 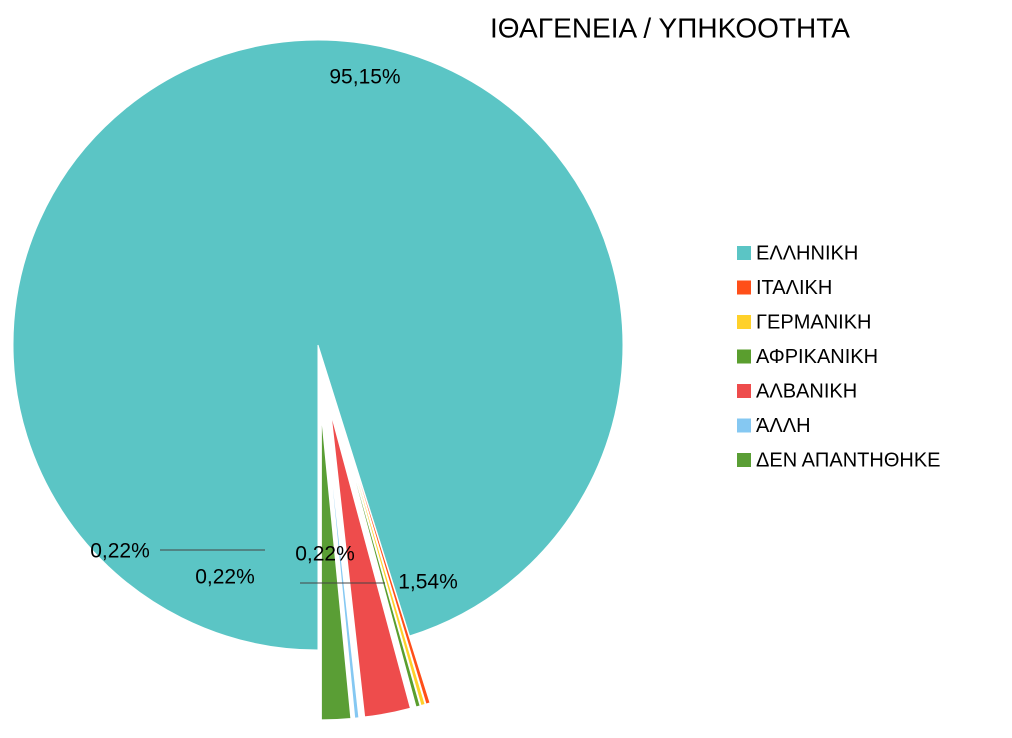 What do you see at coordinates (817, 357) in the screenshot?
I see `legend-label: ΑΦΡΙΚΑΝΙΚΗ` at bounding box center [817, 357].